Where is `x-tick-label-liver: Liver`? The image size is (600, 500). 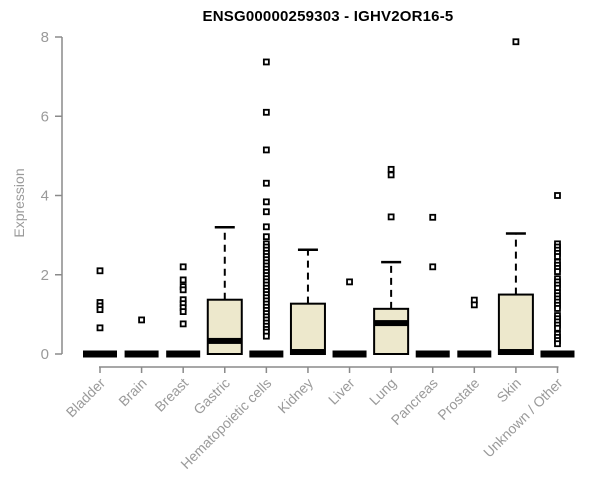
x-tick-label-liver: Liver is located at coordinates (341, 391).